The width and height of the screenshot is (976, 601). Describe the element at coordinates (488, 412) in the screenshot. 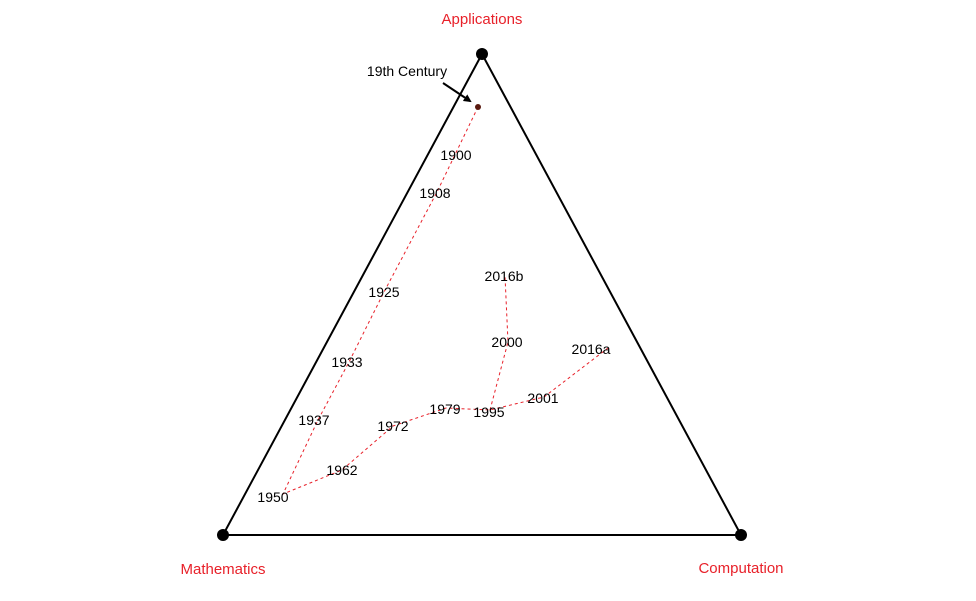

I see `year-label: 1995` at that location.